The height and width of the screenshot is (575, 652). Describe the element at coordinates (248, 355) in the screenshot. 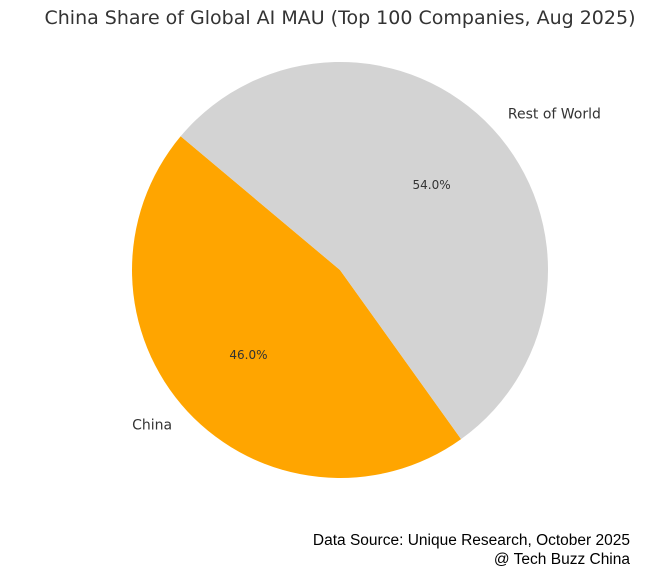

I see `slice-pct-china: 46.0%` at that location.